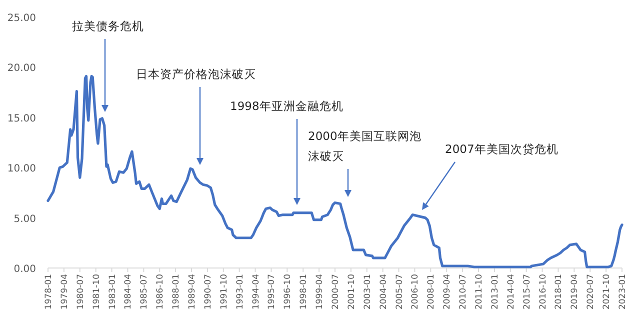 This screenshot has height=320, width=640. Describe the element at coordinates (25, 219) in the screenshot. I see `y-tick-label: 5.00` at that location.